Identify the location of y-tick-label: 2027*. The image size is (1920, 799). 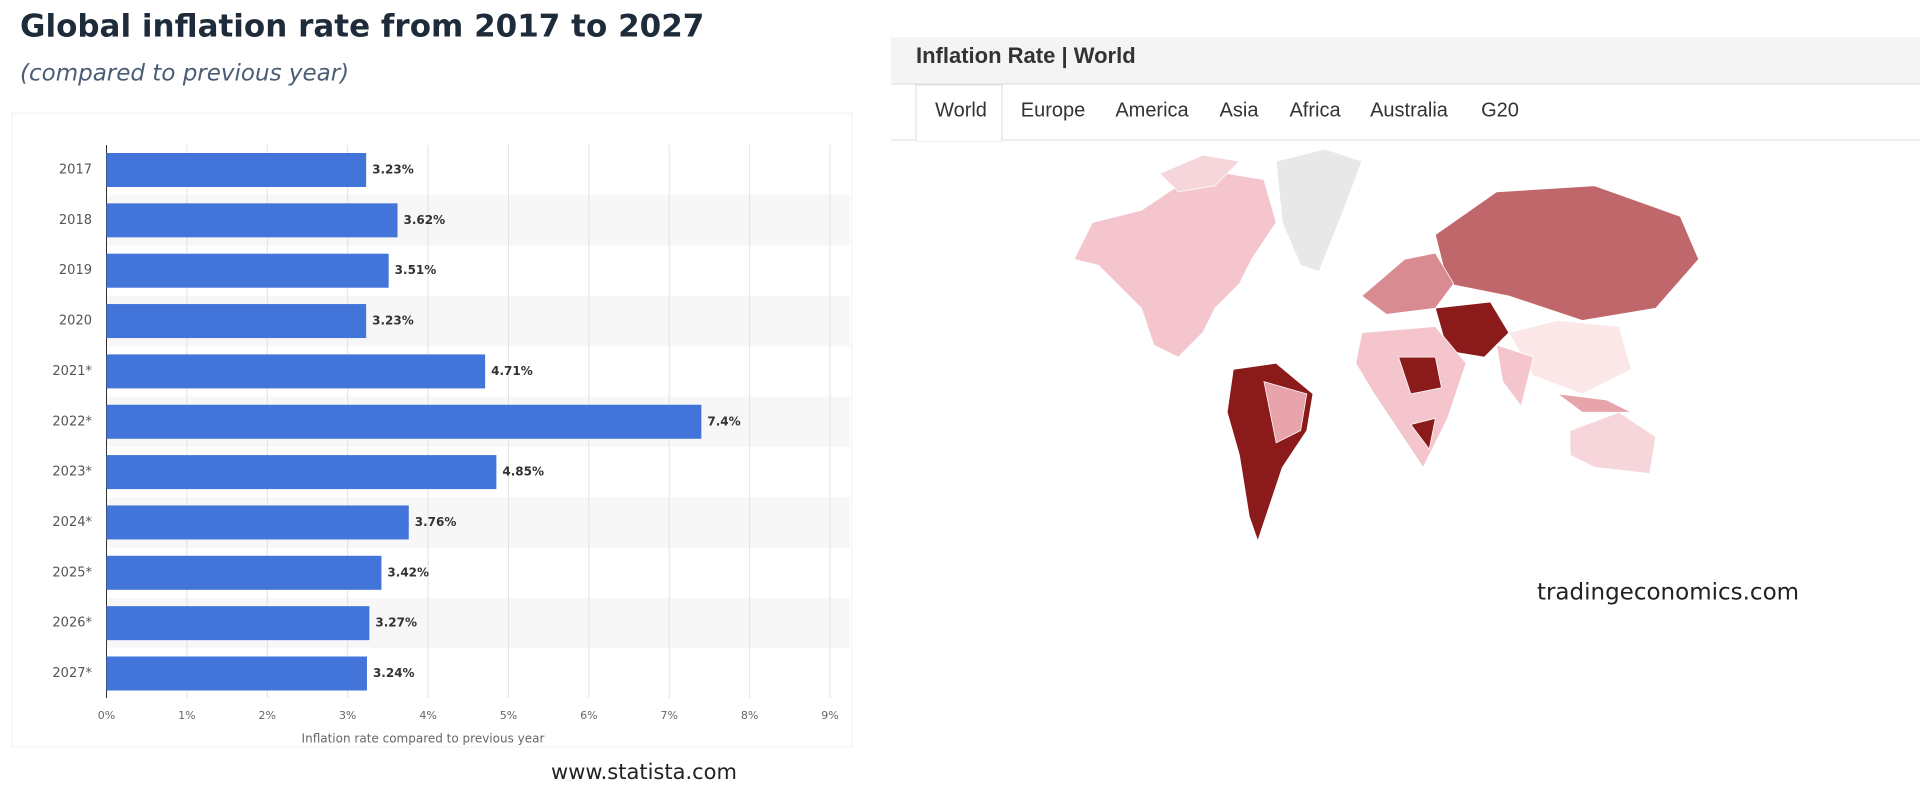
(72, 673).